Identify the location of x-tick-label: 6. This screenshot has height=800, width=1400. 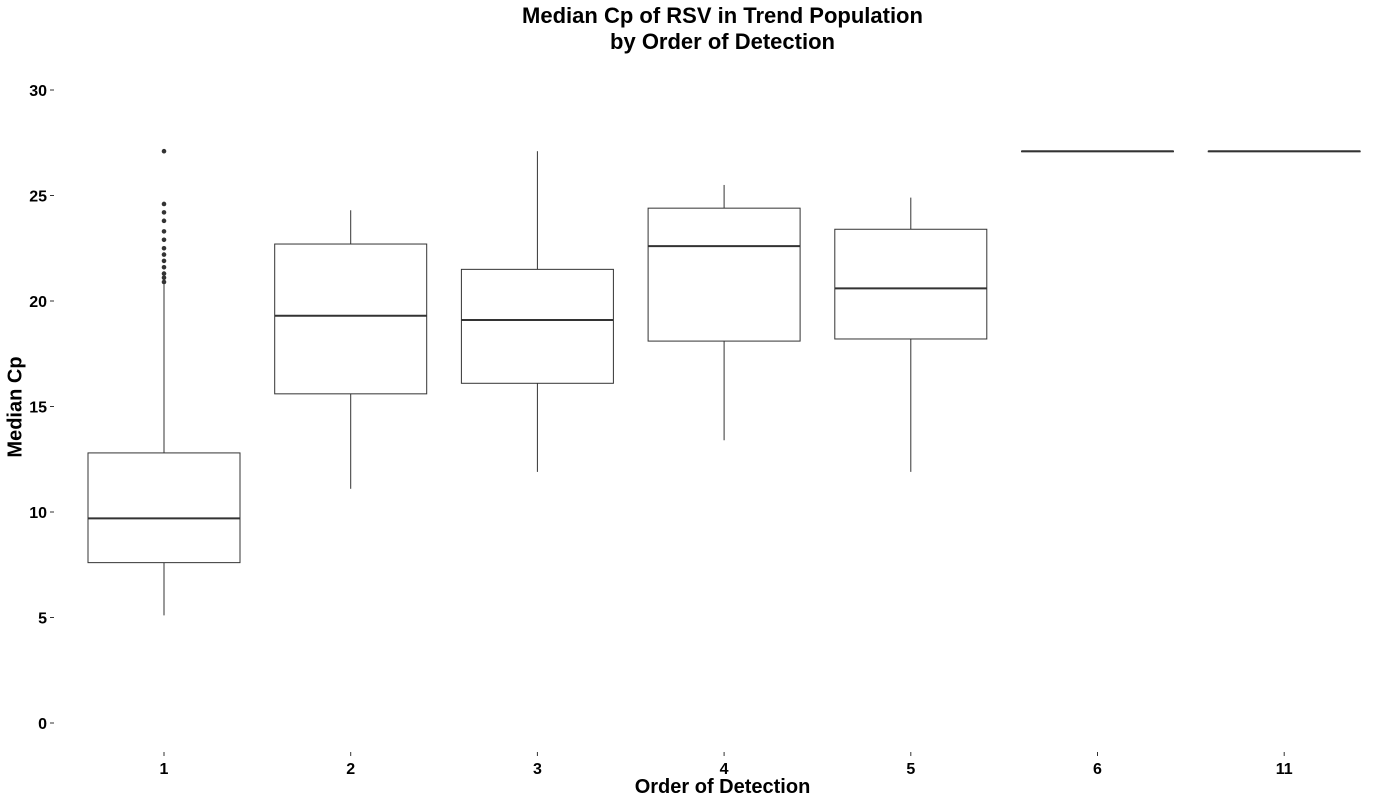
(1097, 769).